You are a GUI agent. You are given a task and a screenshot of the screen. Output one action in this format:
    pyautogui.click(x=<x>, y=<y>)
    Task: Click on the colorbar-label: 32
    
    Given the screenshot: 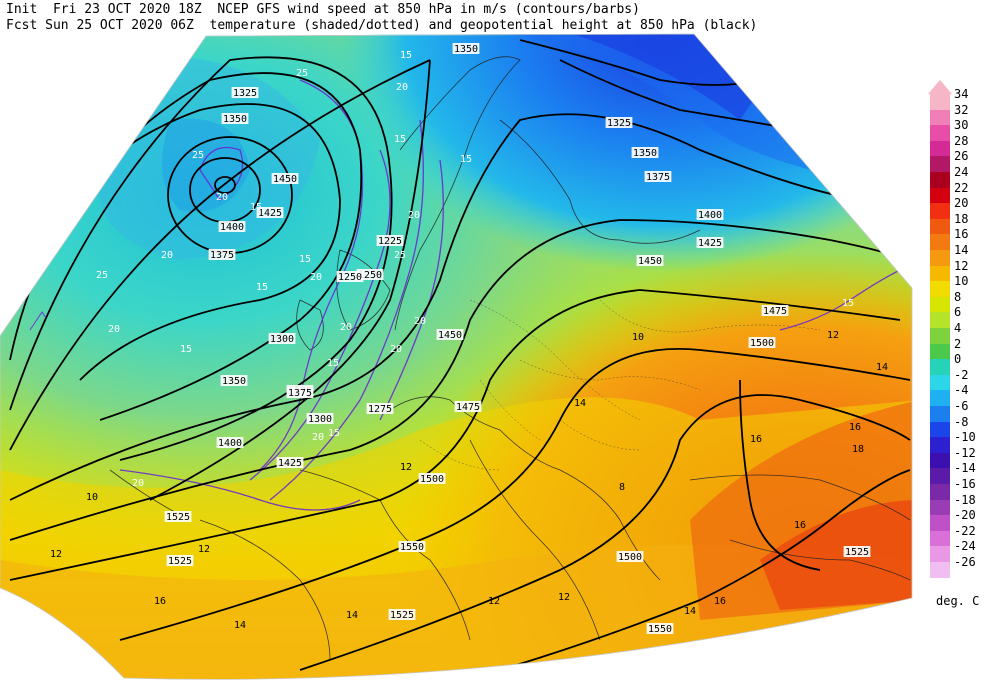 What is the action you would take?
    pyautogui.click(x=961, y=109)
    